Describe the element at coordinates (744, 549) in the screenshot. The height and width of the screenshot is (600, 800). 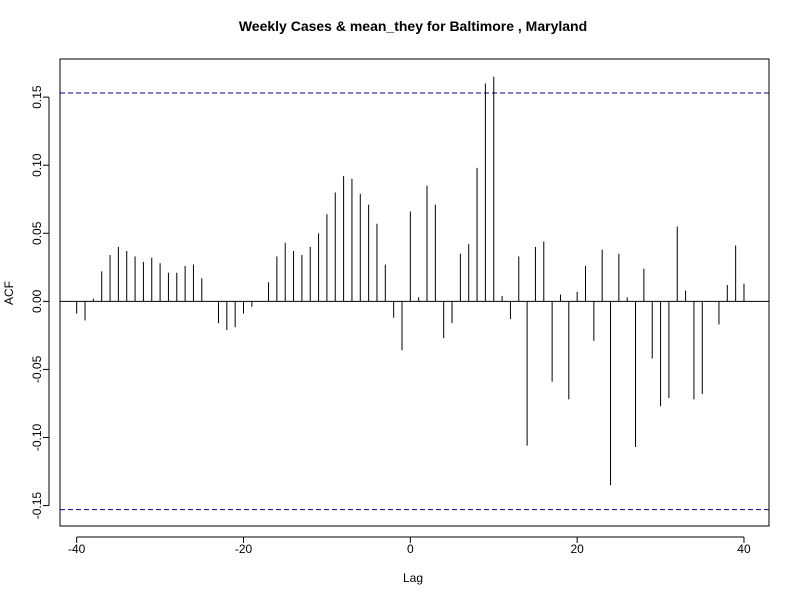
I see `x-tick-label: 40` at that location.